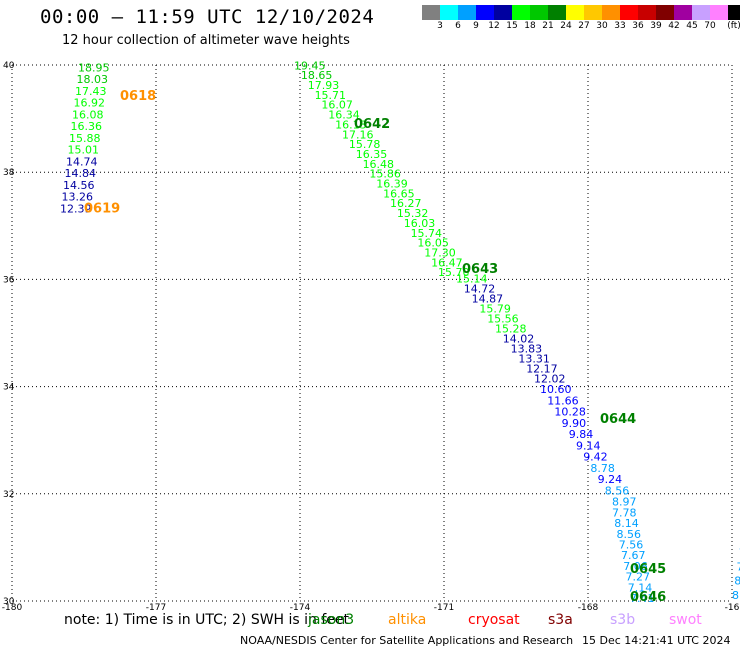  Describe the element at coordinates (732, 608) in the screenshot. I see `x-tick-label: -16` at that location.